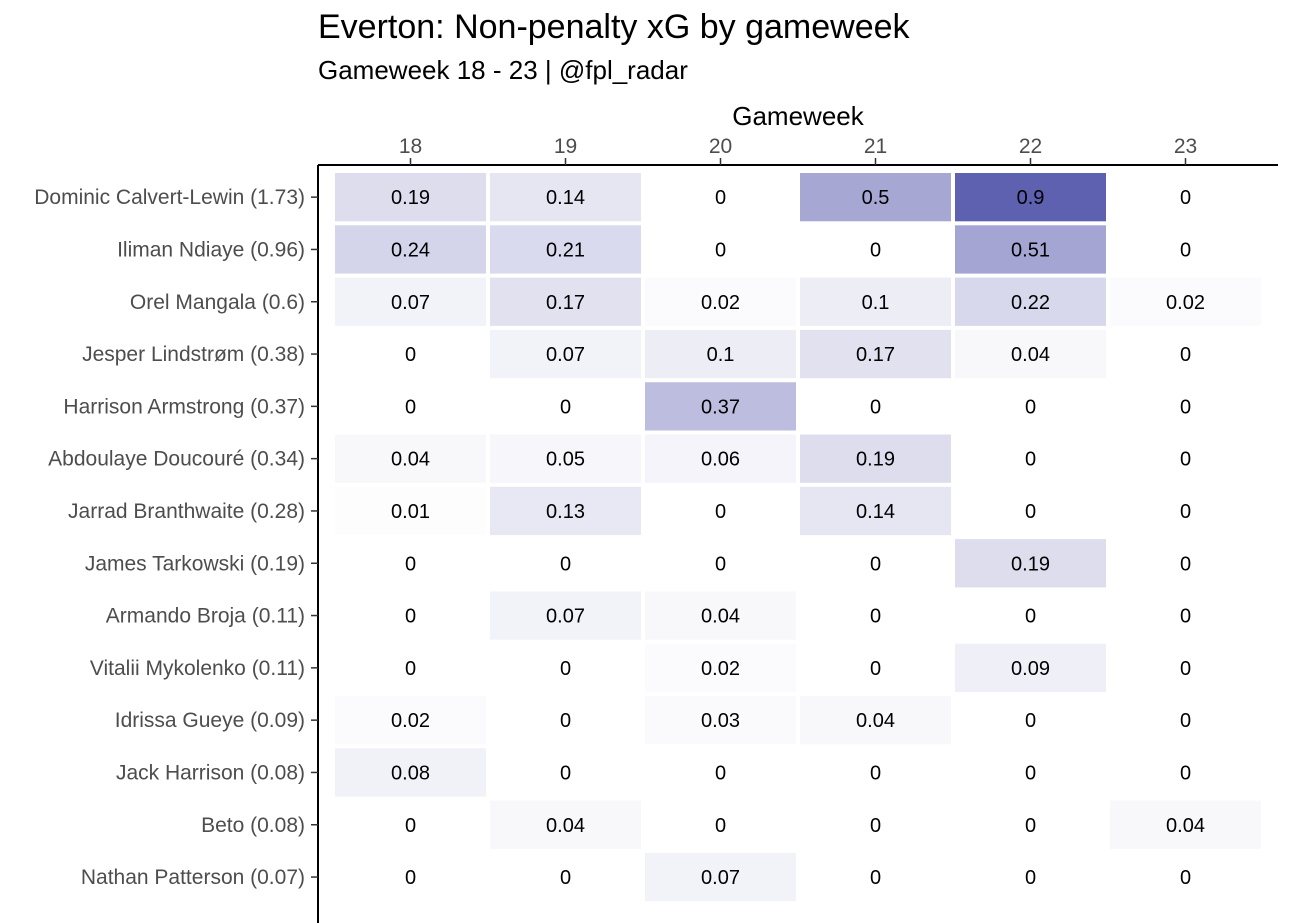 This screenshot has height=923, width=1292. I want to click on chart-title: Everton: Non-penalty xG by gameweek, so click(614, 27).